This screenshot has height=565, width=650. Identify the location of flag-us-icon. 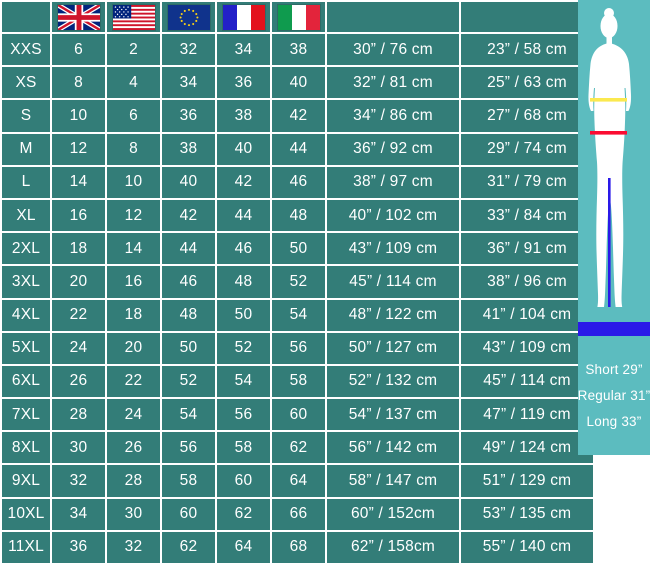
(133, 17).